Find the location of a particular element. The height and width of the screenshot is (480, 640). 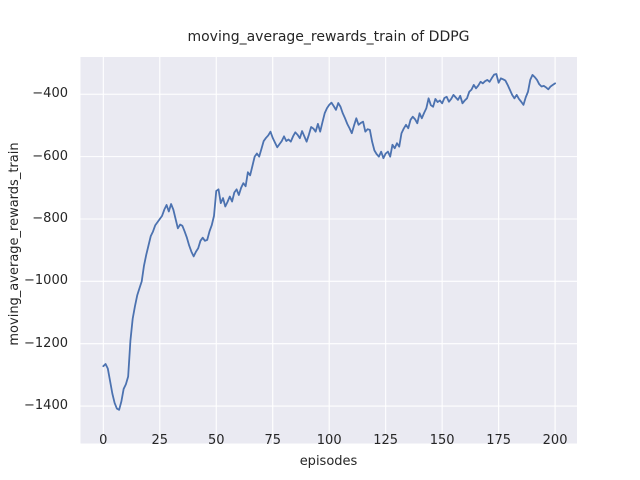

x-tick-label: 100 is located at coordinates (329, 440).